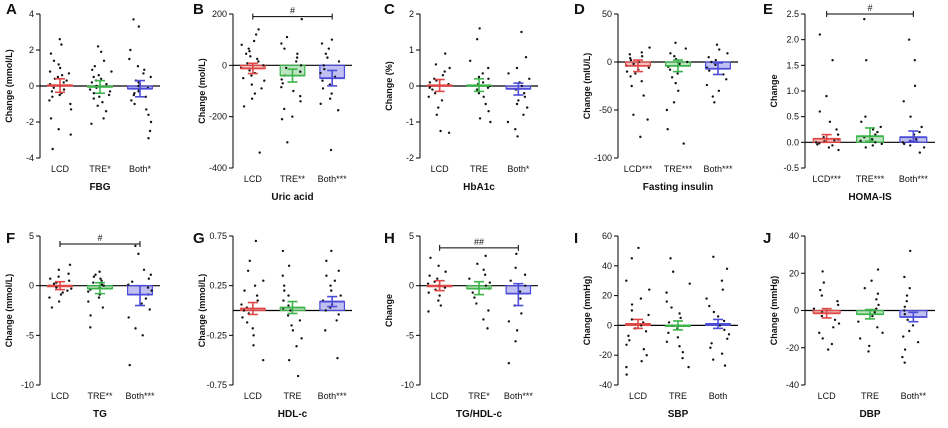 Image resolution: width=948 pixels, height=428 pixels. I want to click on y-axis-label: Change, so click(389, 310).